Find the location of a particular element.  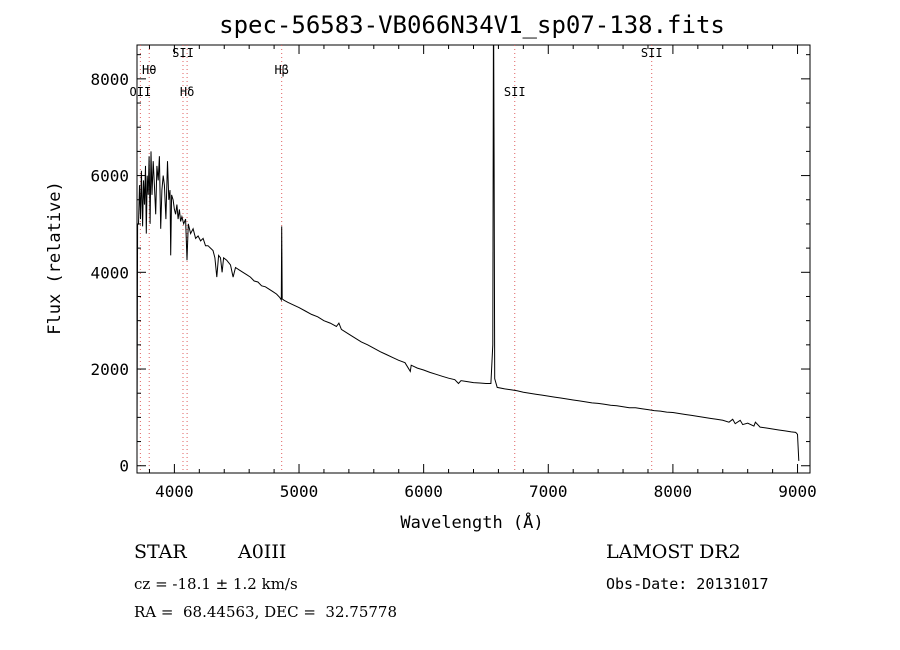

x-tick-label: 9000 is located at coordinates (797, 491).